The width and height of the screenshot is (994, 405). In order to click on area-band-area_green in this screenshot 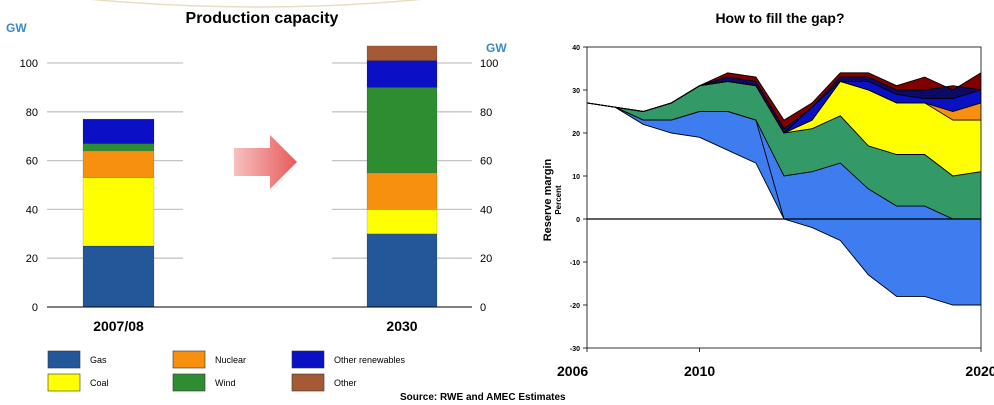, I will do `click(784, 150)`.